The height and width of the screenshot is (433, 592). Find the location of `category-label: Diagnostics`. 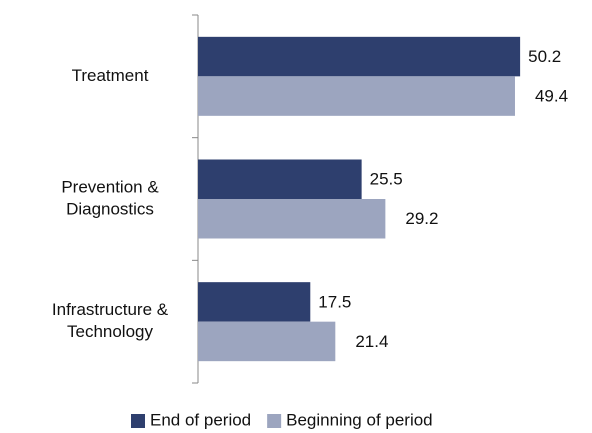

category-label: Diagnostics is located at coordinates (110, 208).